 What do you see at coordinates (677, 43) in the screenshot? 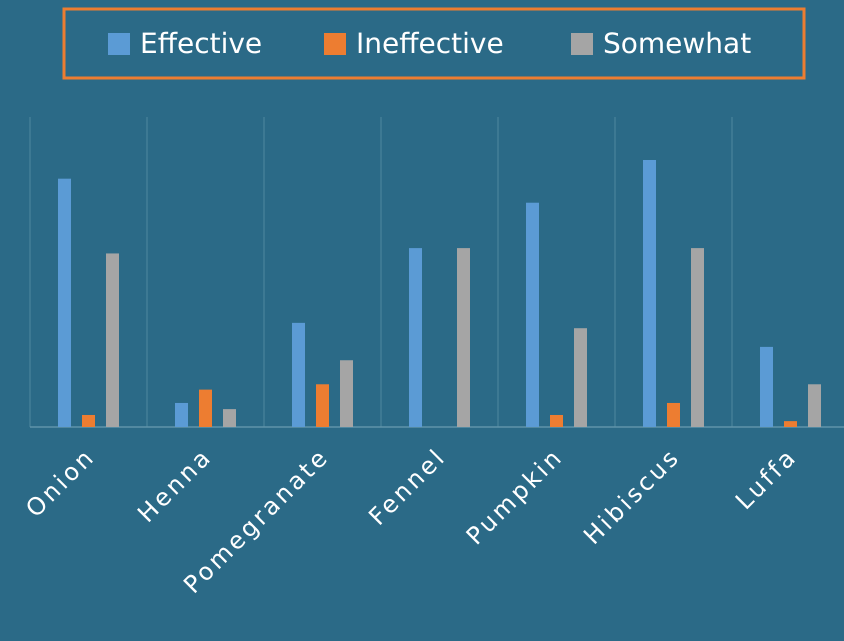
I see `legend-label: Somewhat` at bounding box center [677, 43].